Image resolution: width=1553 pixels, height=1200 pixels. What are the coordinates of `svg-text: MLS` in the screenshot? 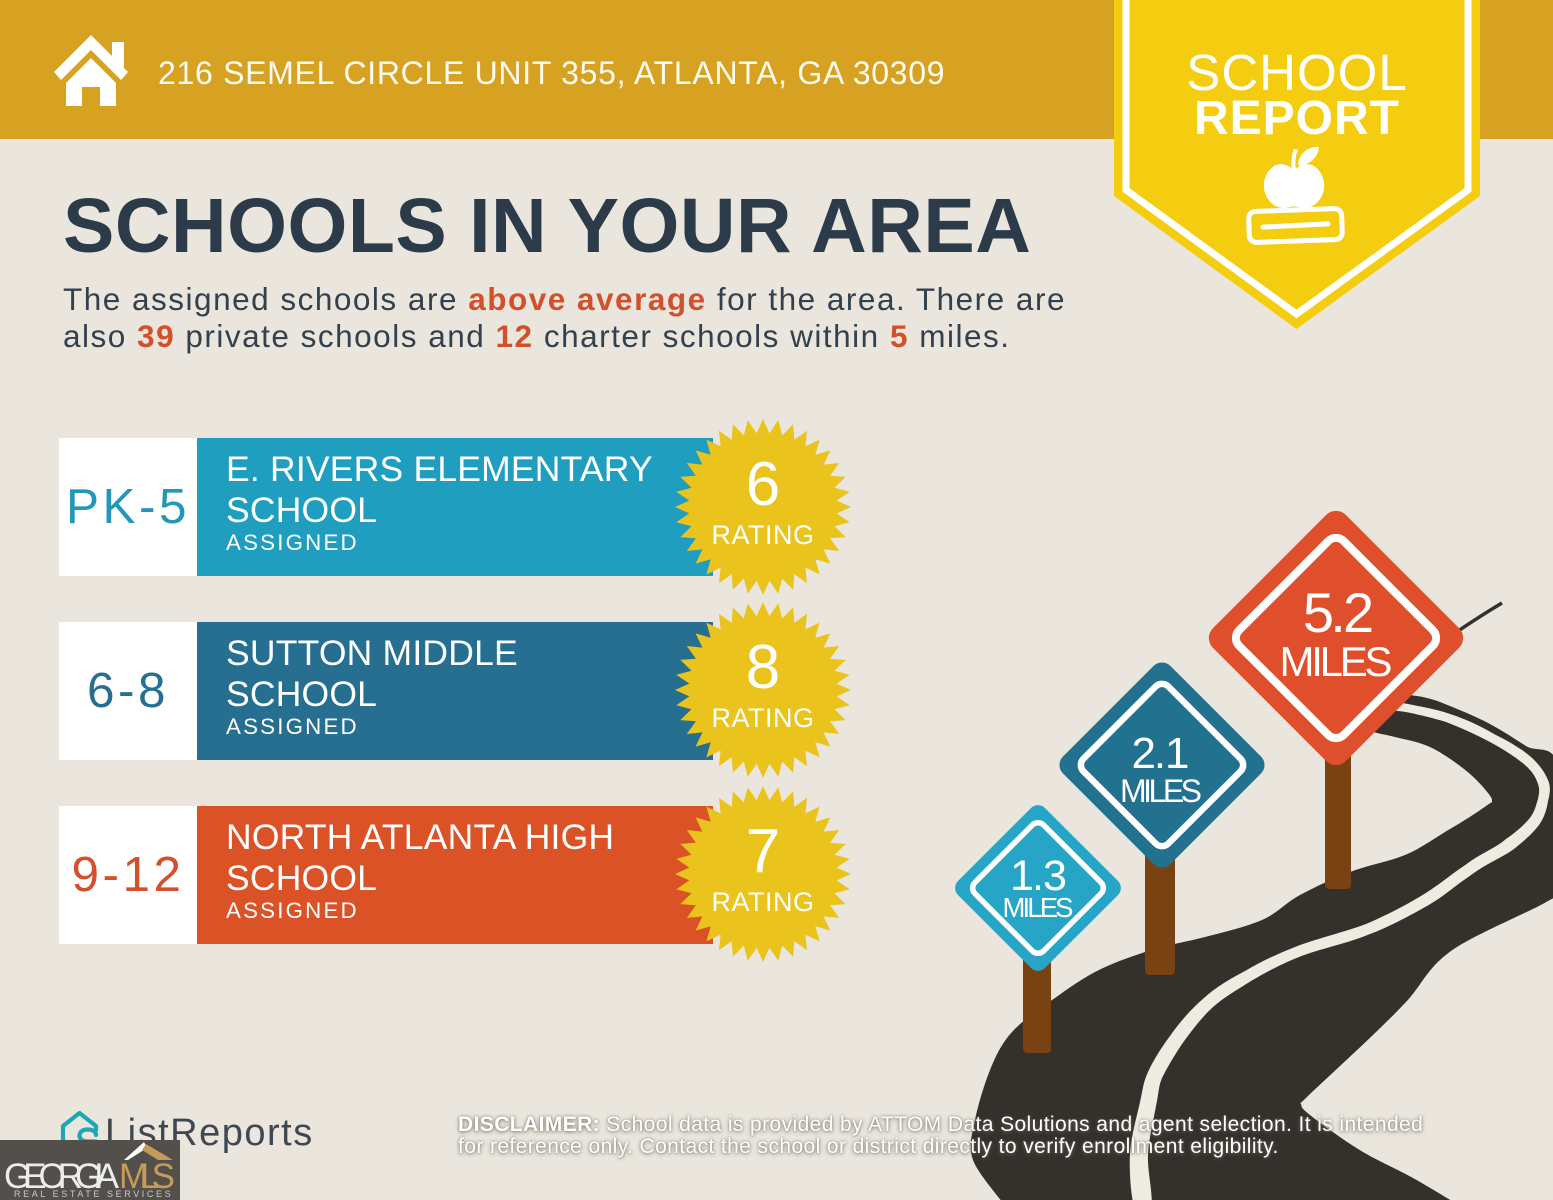 It's located at (147, 1176).